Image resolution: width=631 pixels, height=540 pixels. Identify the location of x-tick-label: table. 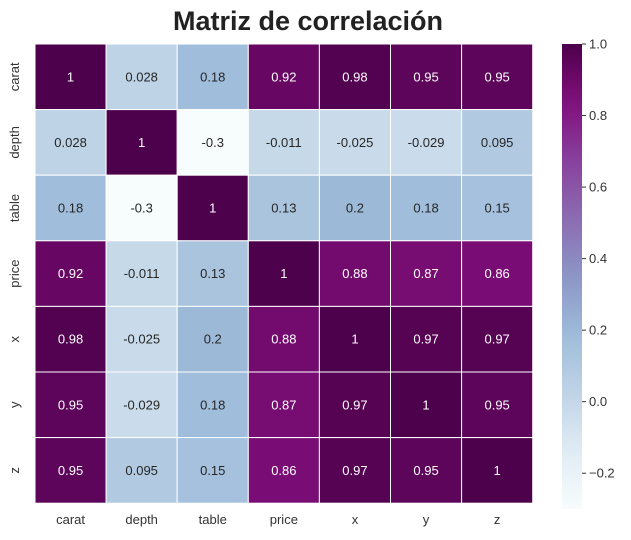
(213, 519).